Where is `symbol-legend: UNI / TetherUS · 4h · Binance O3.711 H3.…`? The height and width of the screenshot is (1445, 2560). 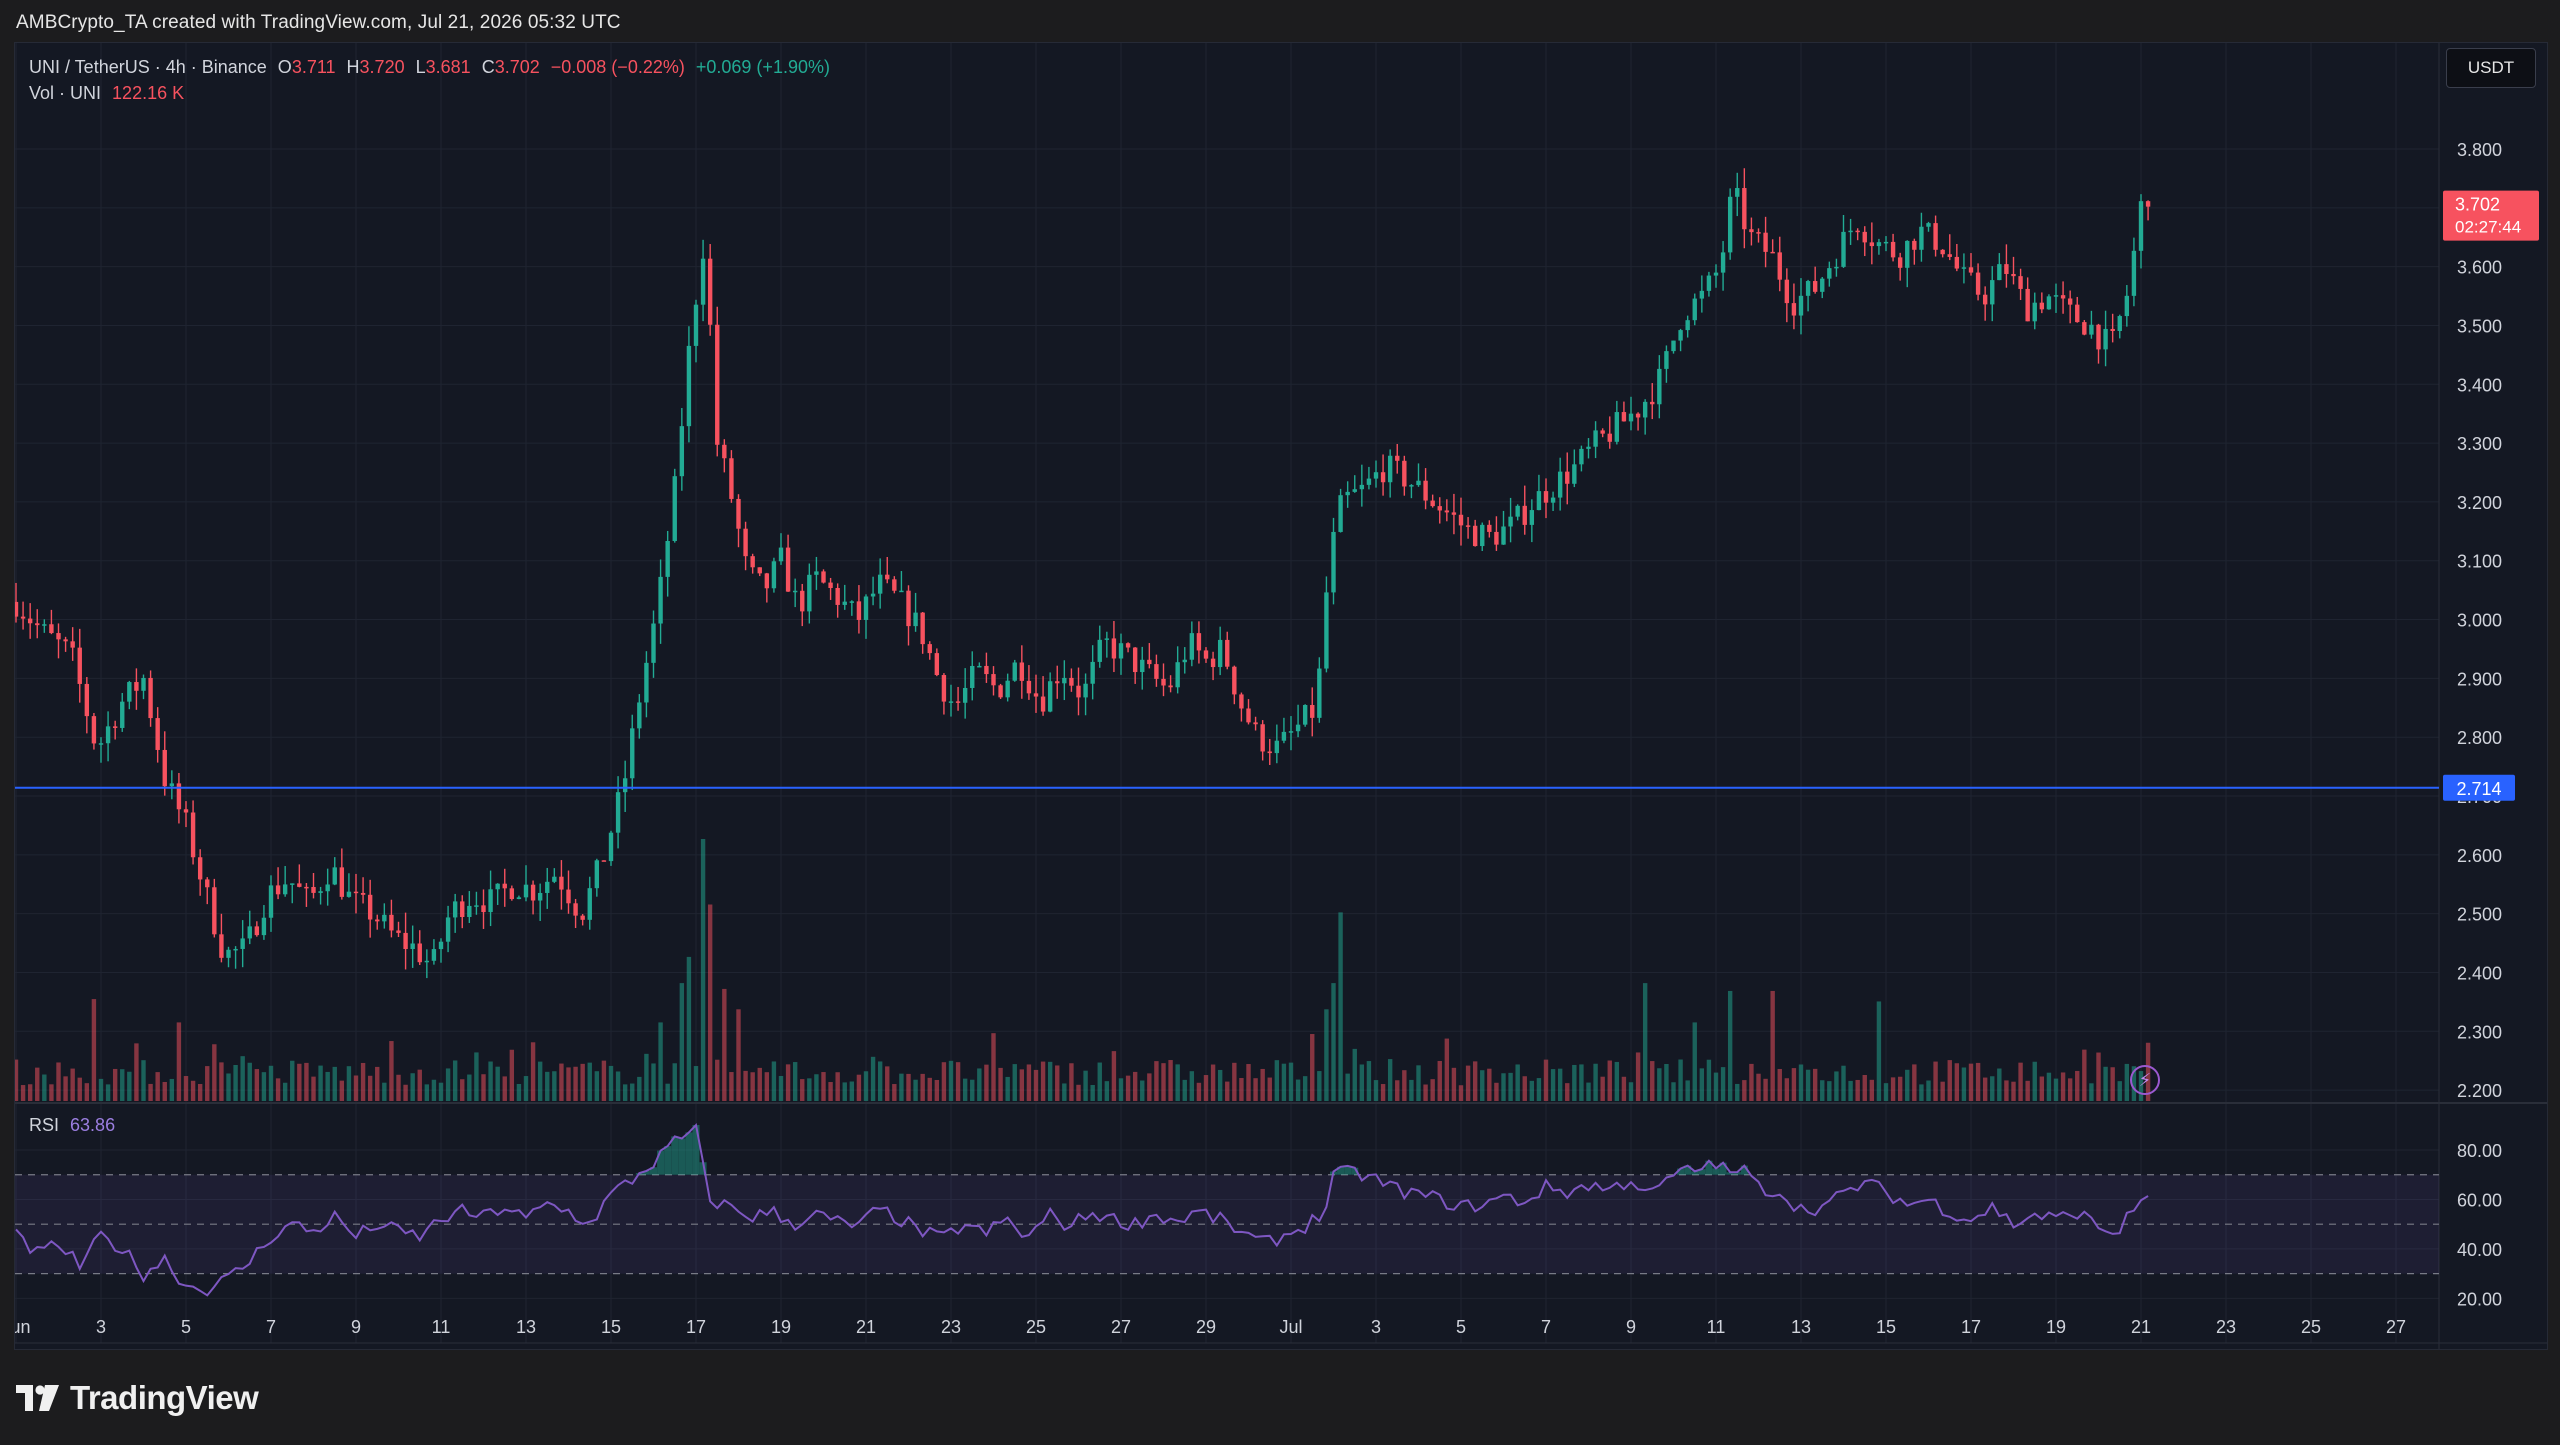
symbol-legend: UNI / TetherUS · 4h · Binance O3.711 H3.… is located at coordinates (432, 67).